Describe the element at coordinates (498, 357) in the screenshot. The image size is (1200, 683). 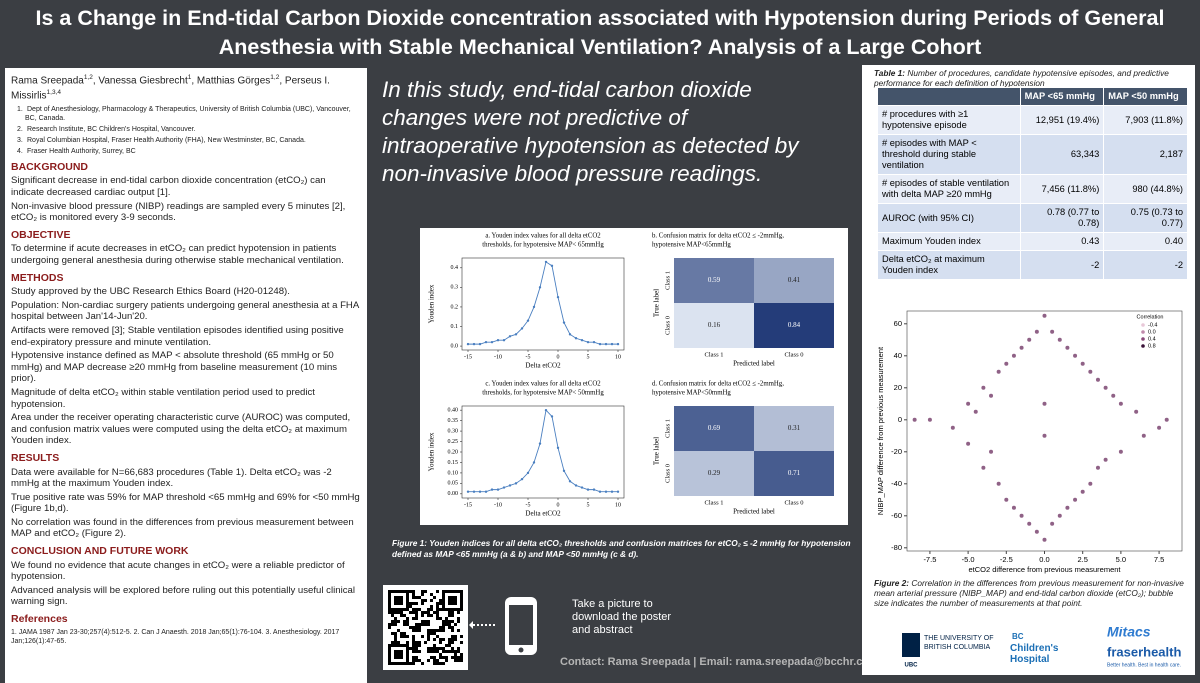
I see `x-tick-label: -10` at that location.